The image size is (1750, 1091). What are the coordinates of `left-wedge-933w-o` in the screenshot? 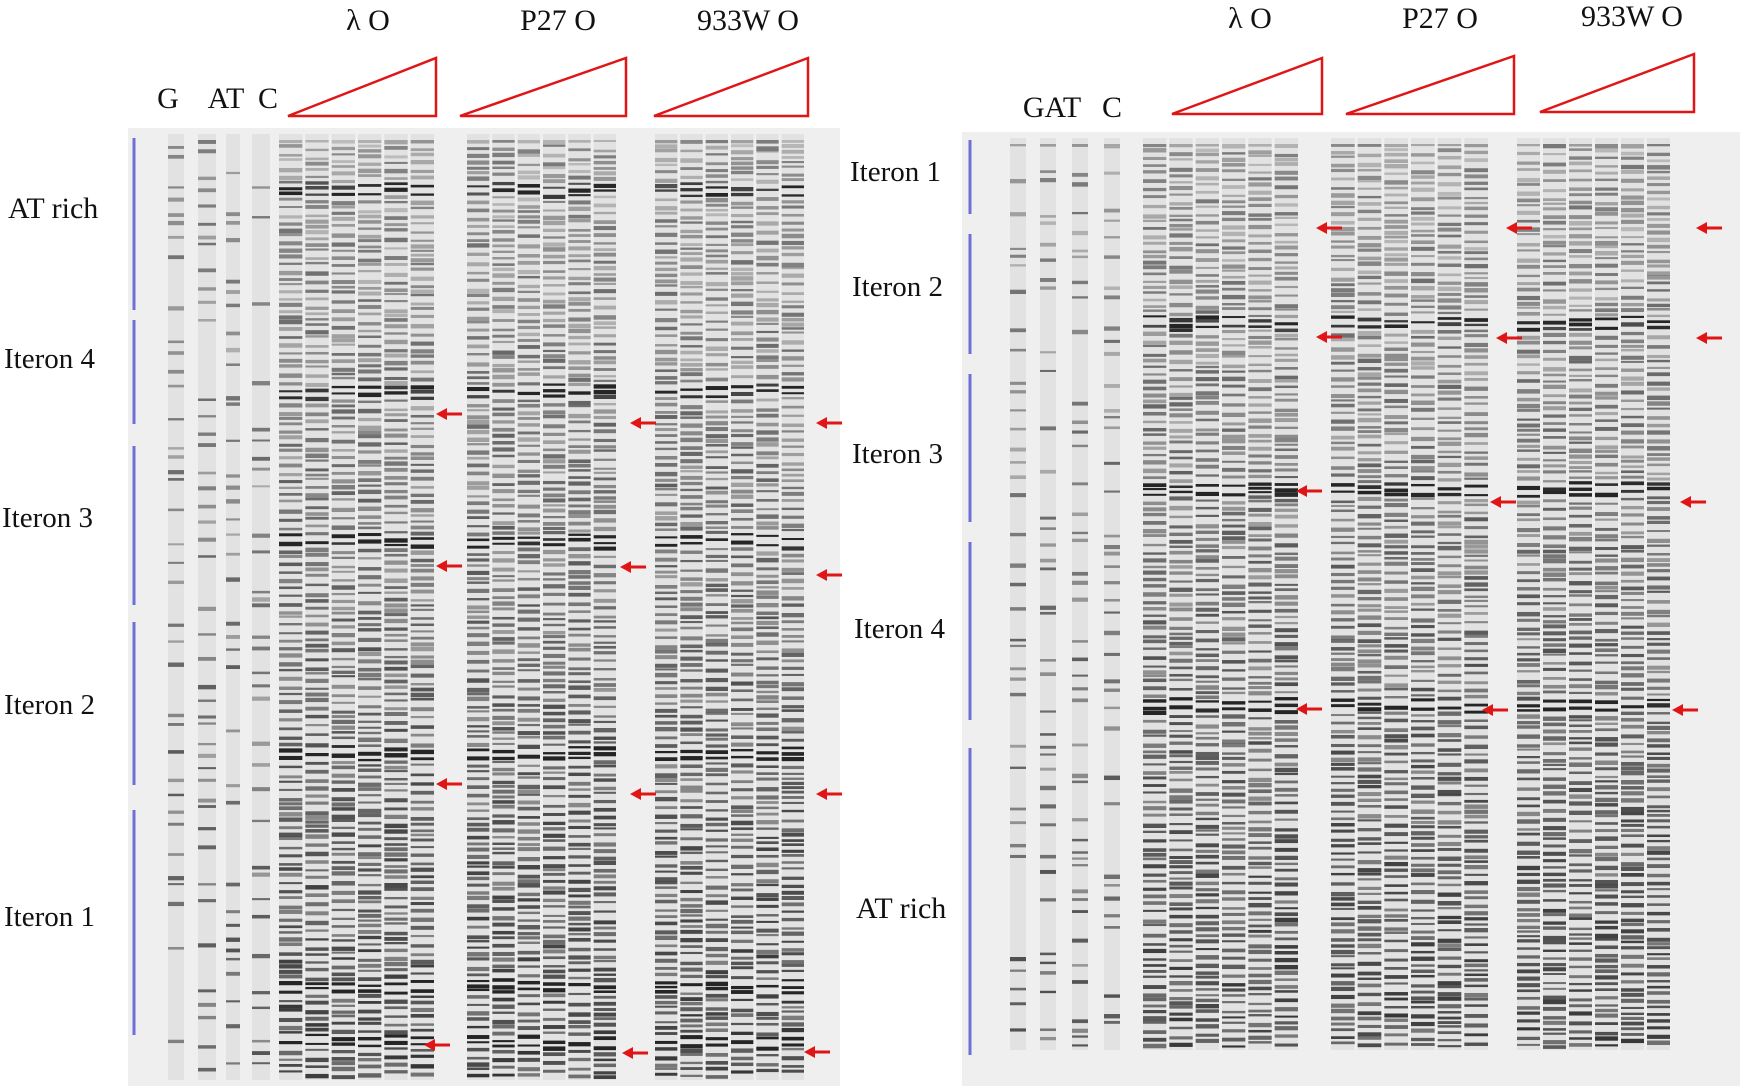 It's located at (731, 87).